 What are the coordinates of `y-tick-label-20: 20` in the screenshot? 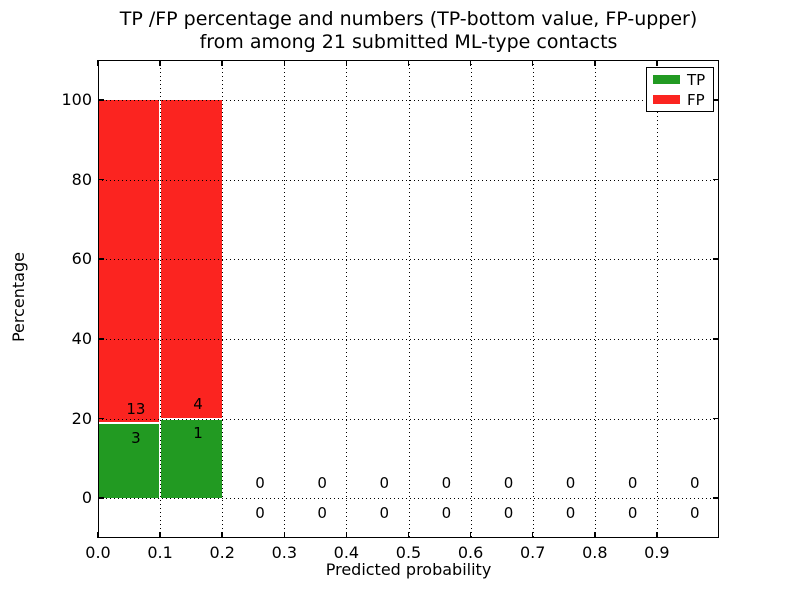 It's located at (81, 418).